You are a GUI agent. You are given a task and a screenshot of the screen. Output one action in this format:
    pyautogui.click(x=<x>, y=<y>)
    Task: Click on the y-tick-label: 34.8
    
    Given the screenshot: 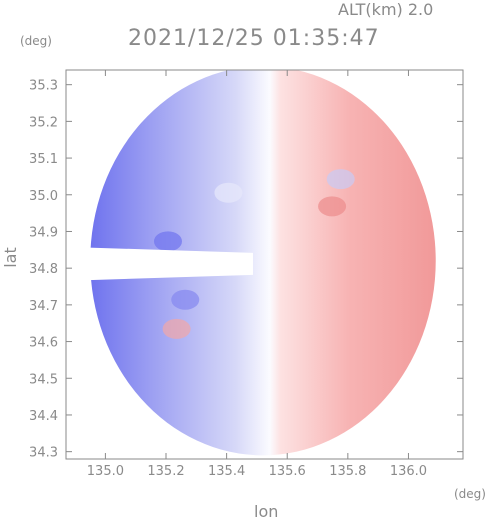 What is the action you would take?
    pyautogui.click(x=43, y=269)
    